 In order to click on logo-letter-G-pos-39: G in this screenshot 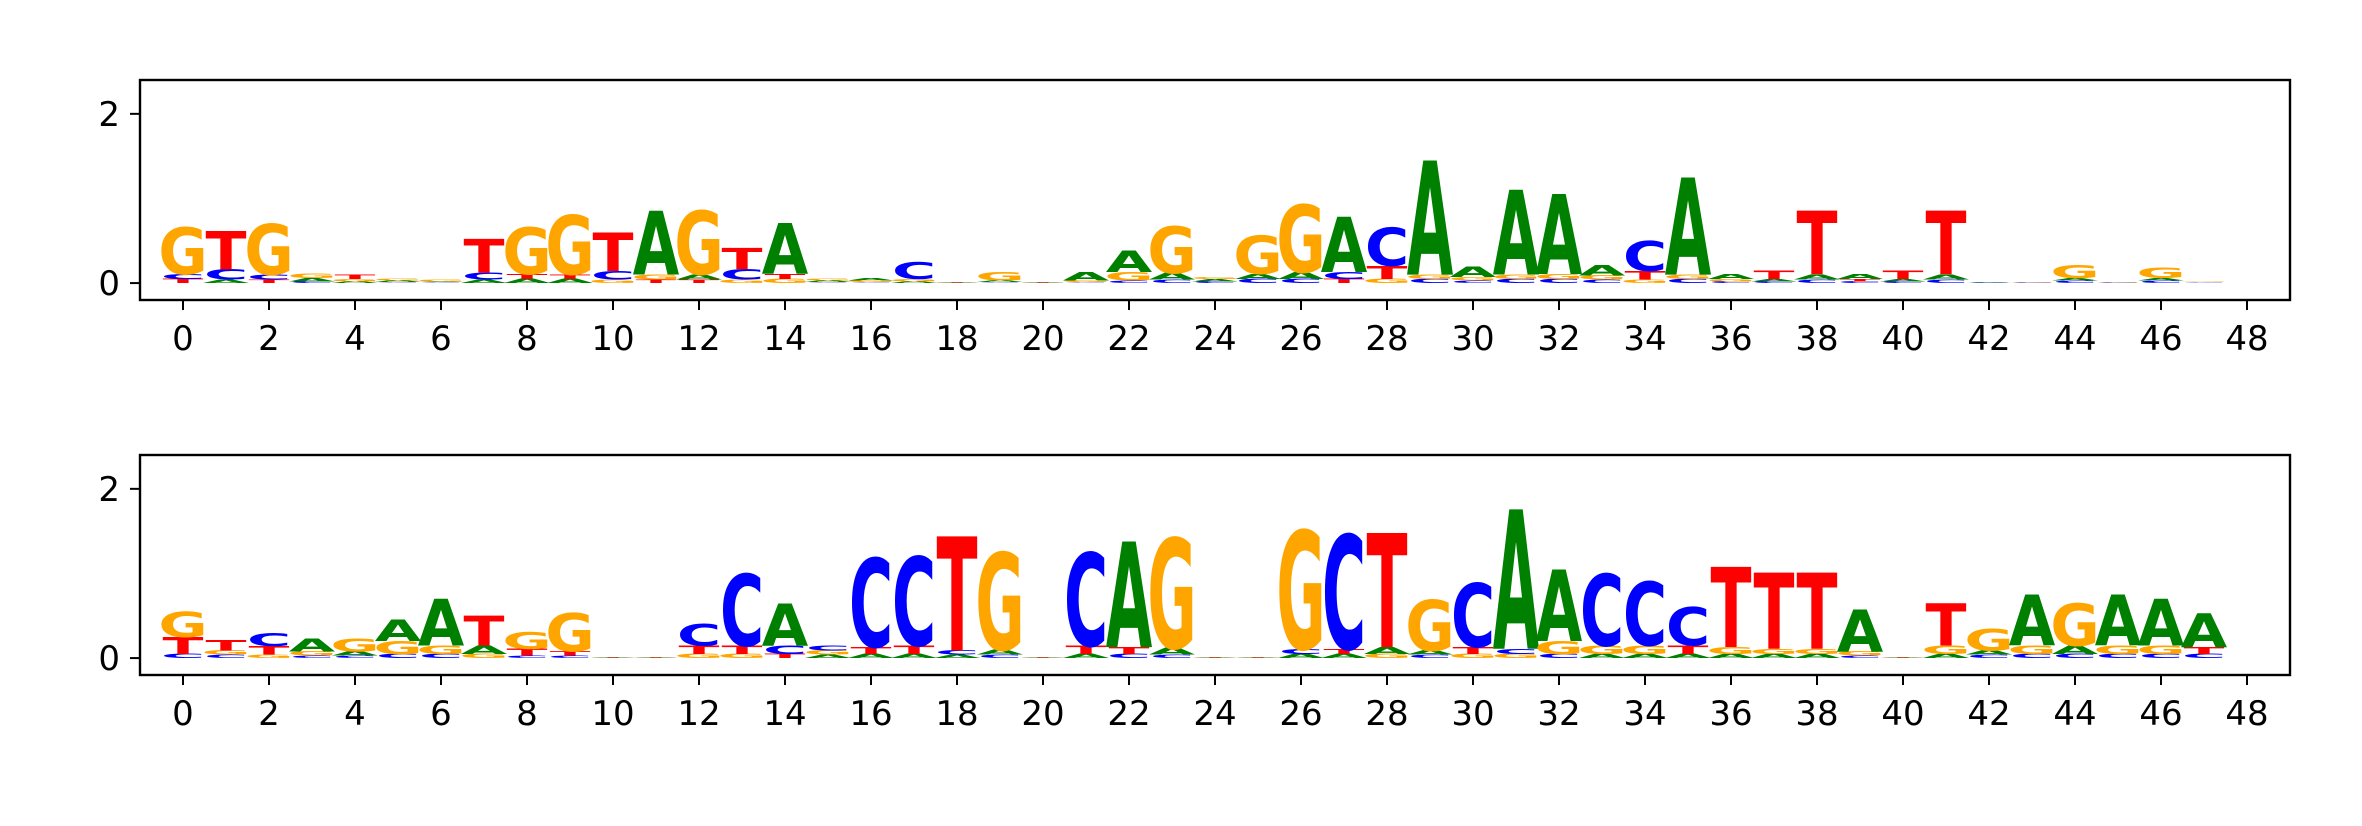, I will do `click(1859, 653)`.